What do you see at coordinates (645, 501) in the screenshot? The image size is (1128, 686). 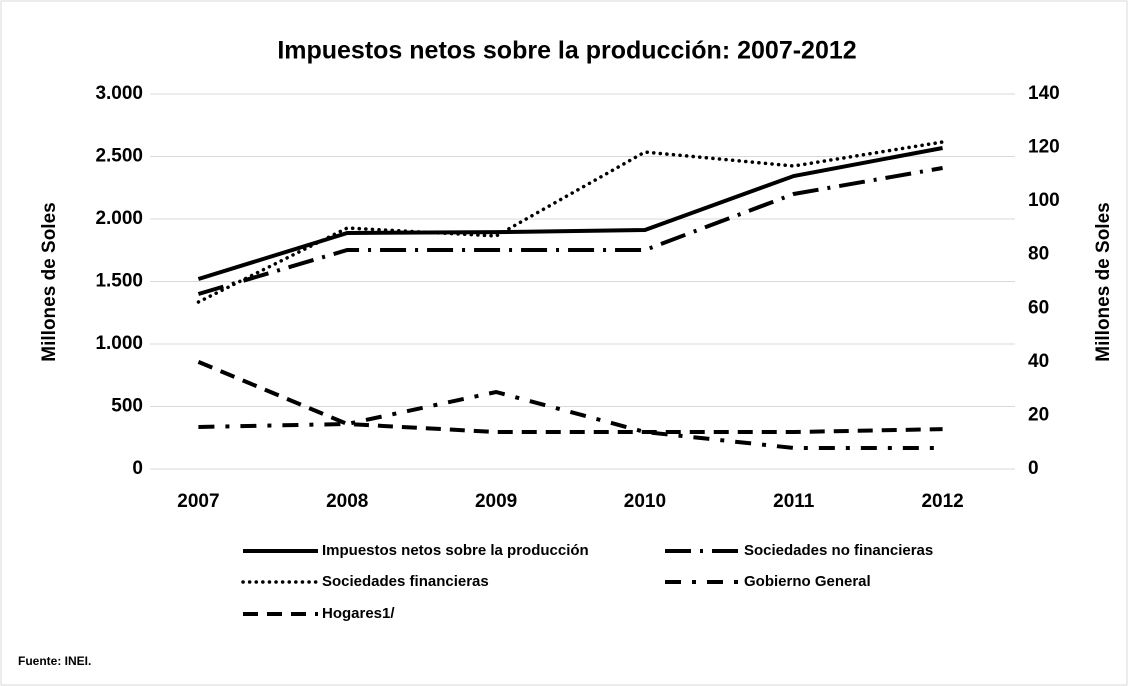 I see `x-tick-label: 2010` at bounding box center [645, 501].